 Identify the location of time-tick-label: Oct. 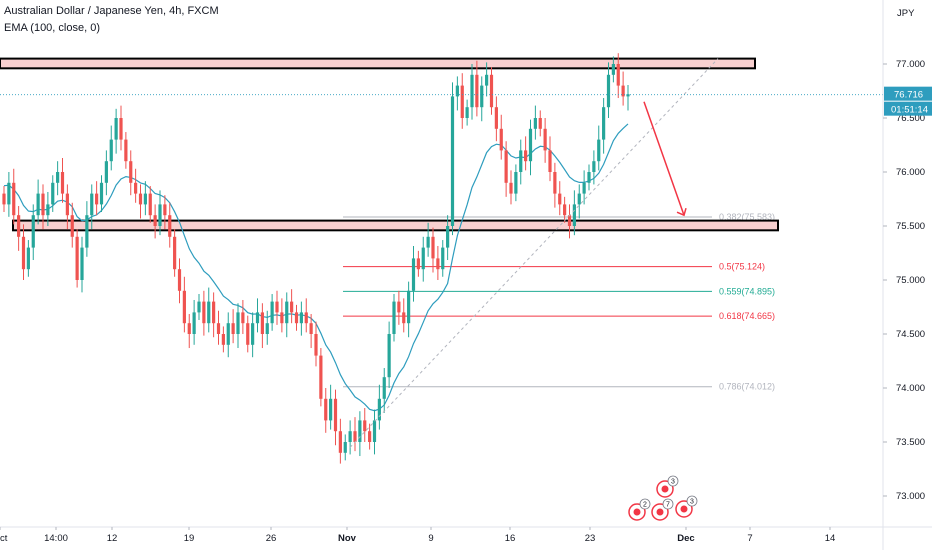
(4, 538).